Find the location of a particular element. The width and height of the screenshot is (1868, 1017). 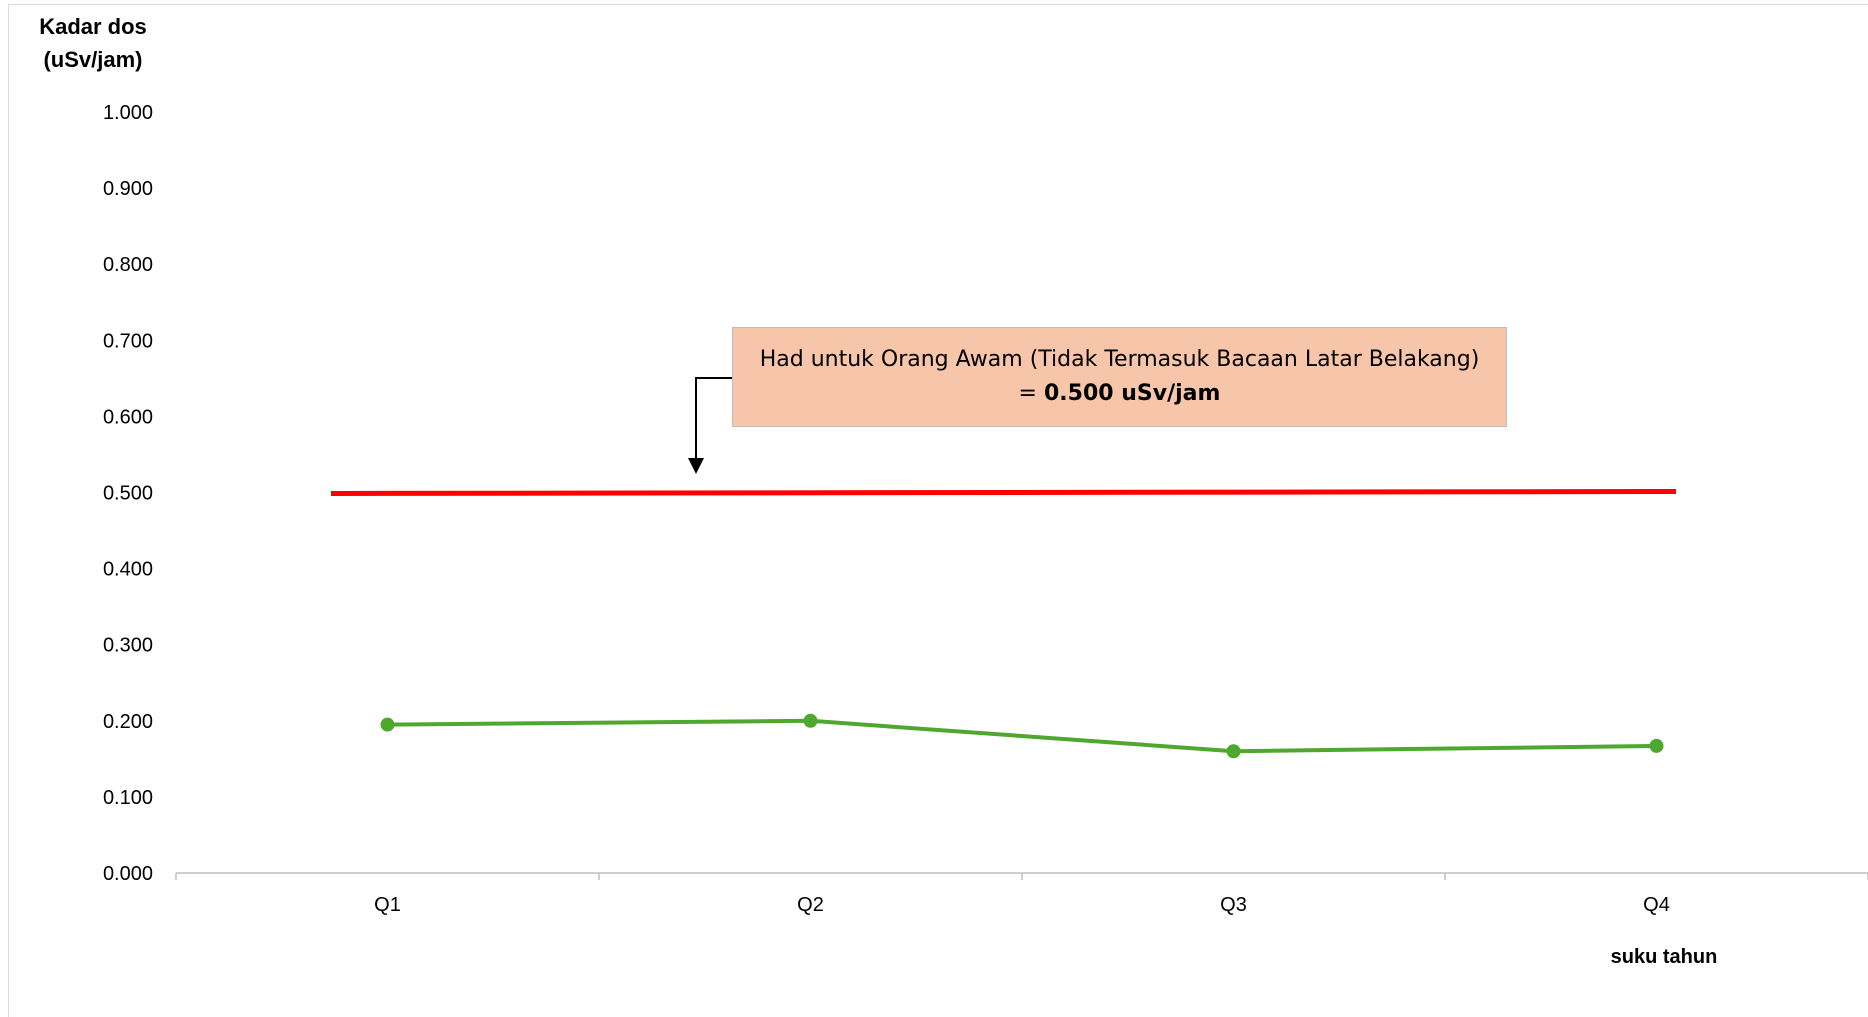

x-axis-title: suku tahun is located at coordinates (1664, 957).